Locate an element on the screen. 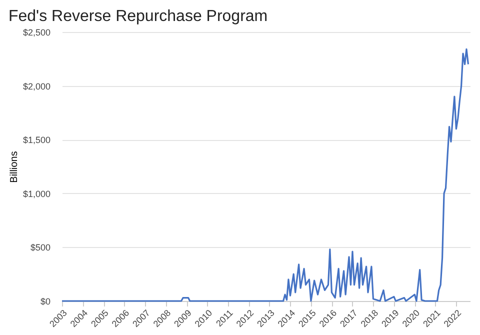 The width and height of the screenshot is (480, 335). y-tick-label: $0 is located at coordinates (45, 301).